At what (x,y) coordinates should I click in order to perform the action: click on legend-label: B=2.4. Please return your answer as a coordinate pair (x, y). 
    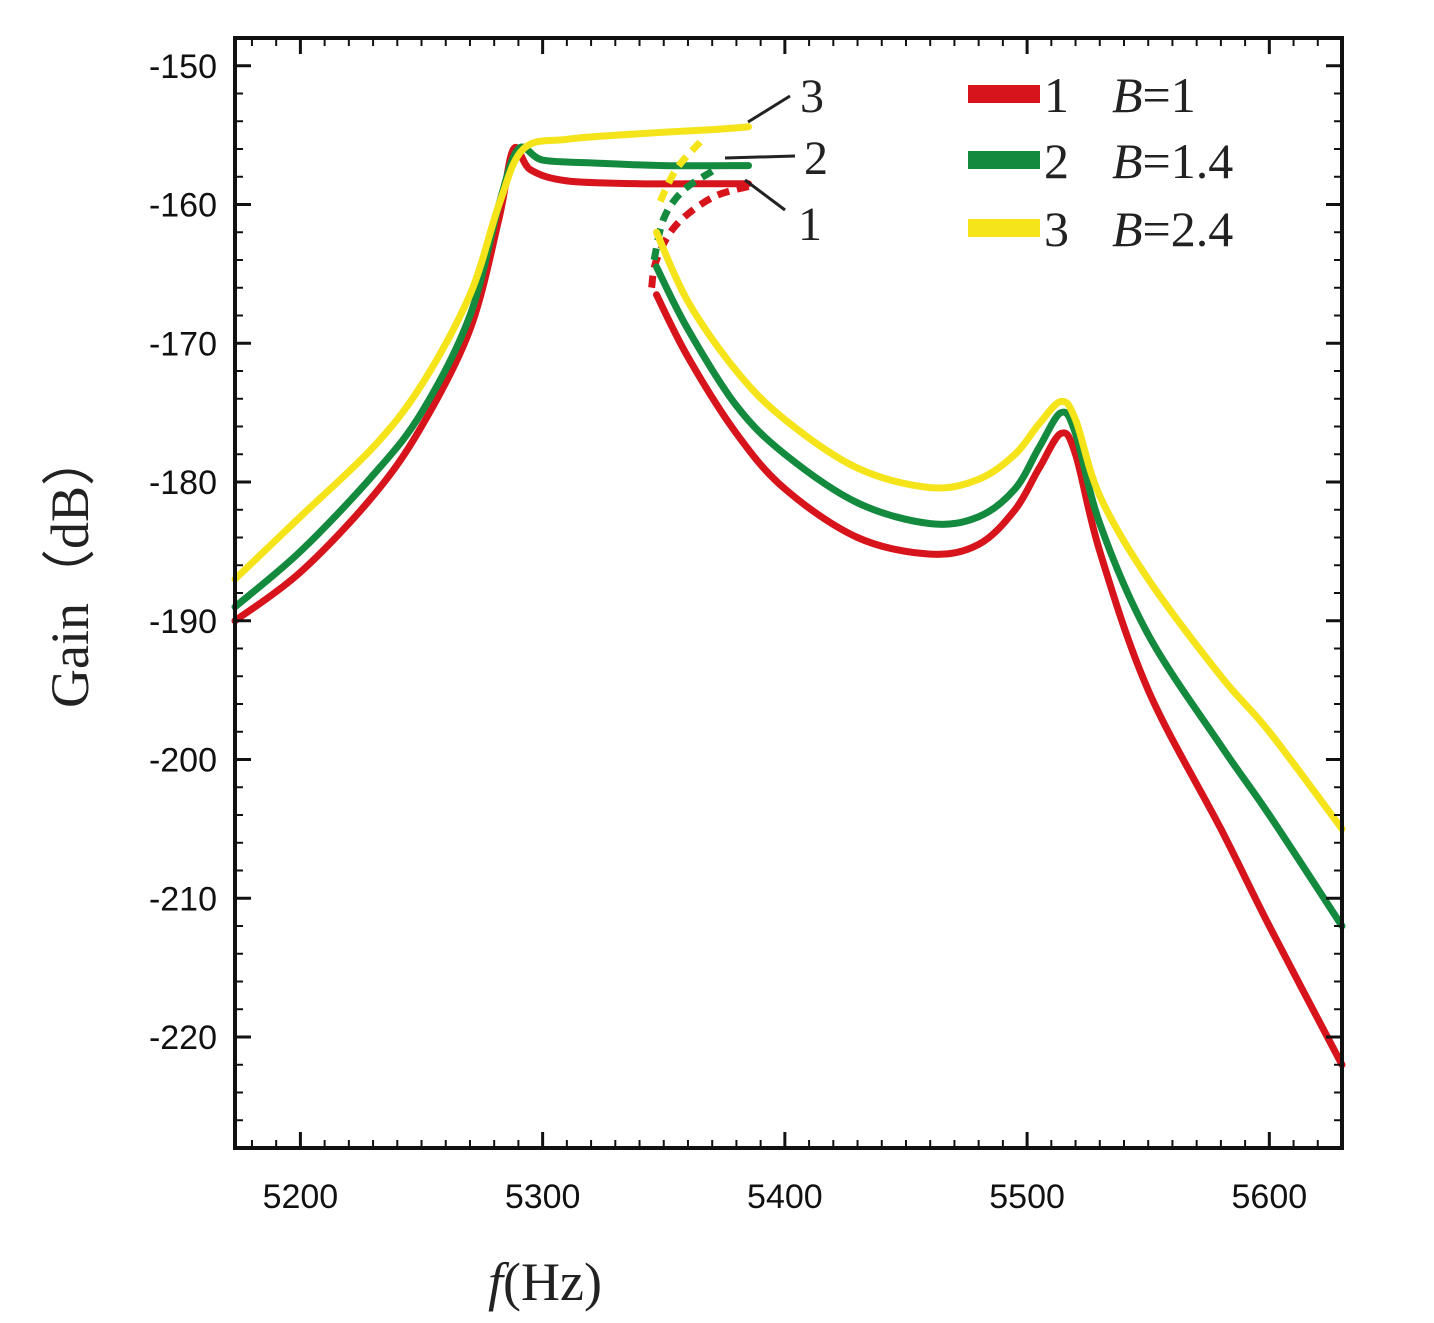
    Looking at the image, I should click on (1172, 229).